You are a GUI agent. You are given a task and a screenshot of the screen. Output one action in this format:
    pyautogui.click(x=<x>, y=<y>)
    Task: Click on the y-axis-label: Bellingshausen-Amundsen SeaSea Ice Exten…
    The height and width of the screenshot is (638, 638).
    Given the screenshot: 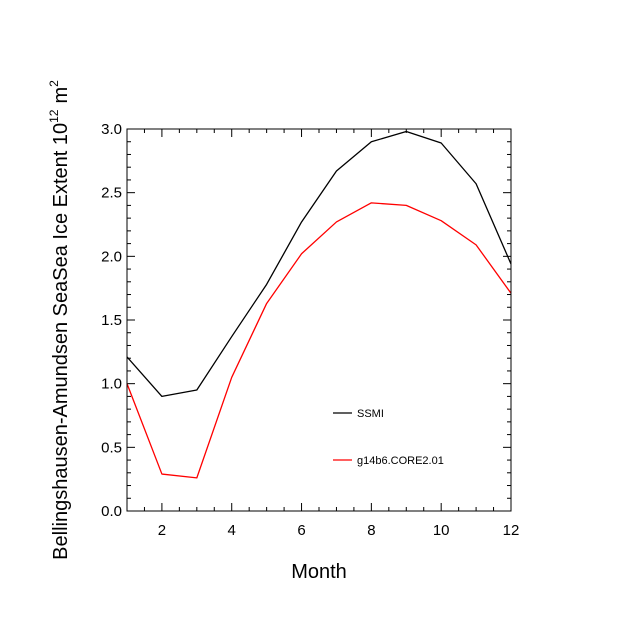 What is the action you would take?
    pyautogui.click(x=59, y=320)
    